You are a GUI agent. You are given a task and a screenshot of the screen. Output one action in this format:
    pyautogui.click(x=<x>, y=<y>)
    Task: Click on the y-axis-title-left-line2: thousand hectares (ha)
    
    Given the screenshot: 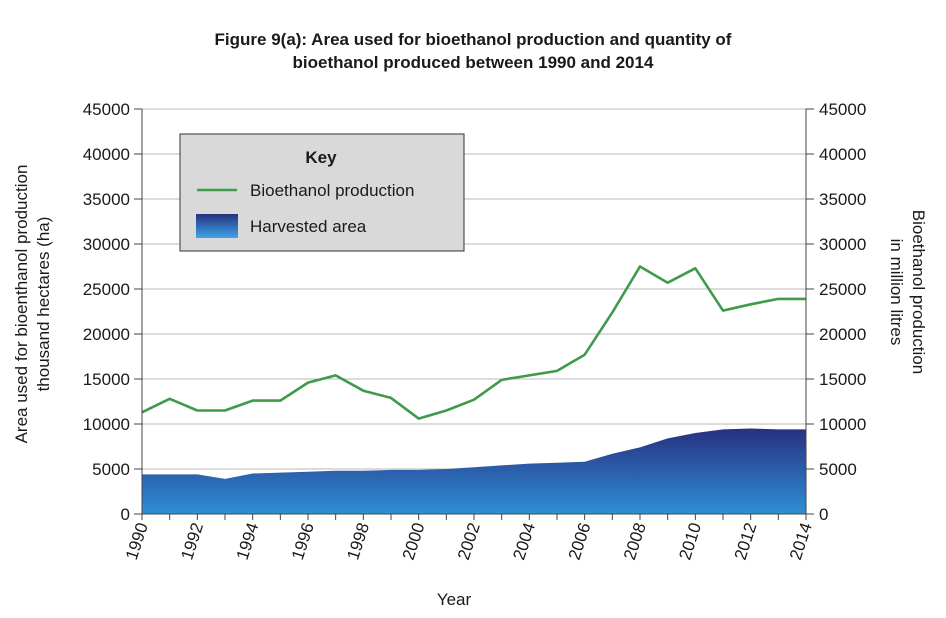 What is the action you would take?
    pyautogui.click(x=43, y=304)
    